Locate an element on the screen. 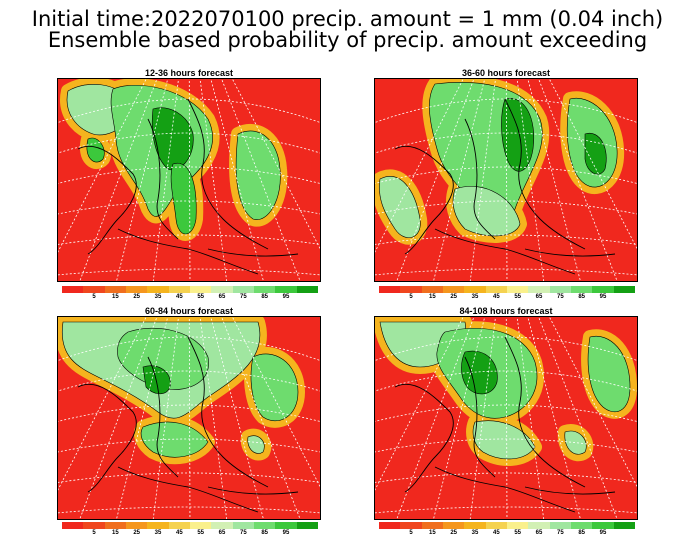 Image resolution: width=695 pixels, height=545 pixels. panel-1-map is located at coordinates (189, 180).